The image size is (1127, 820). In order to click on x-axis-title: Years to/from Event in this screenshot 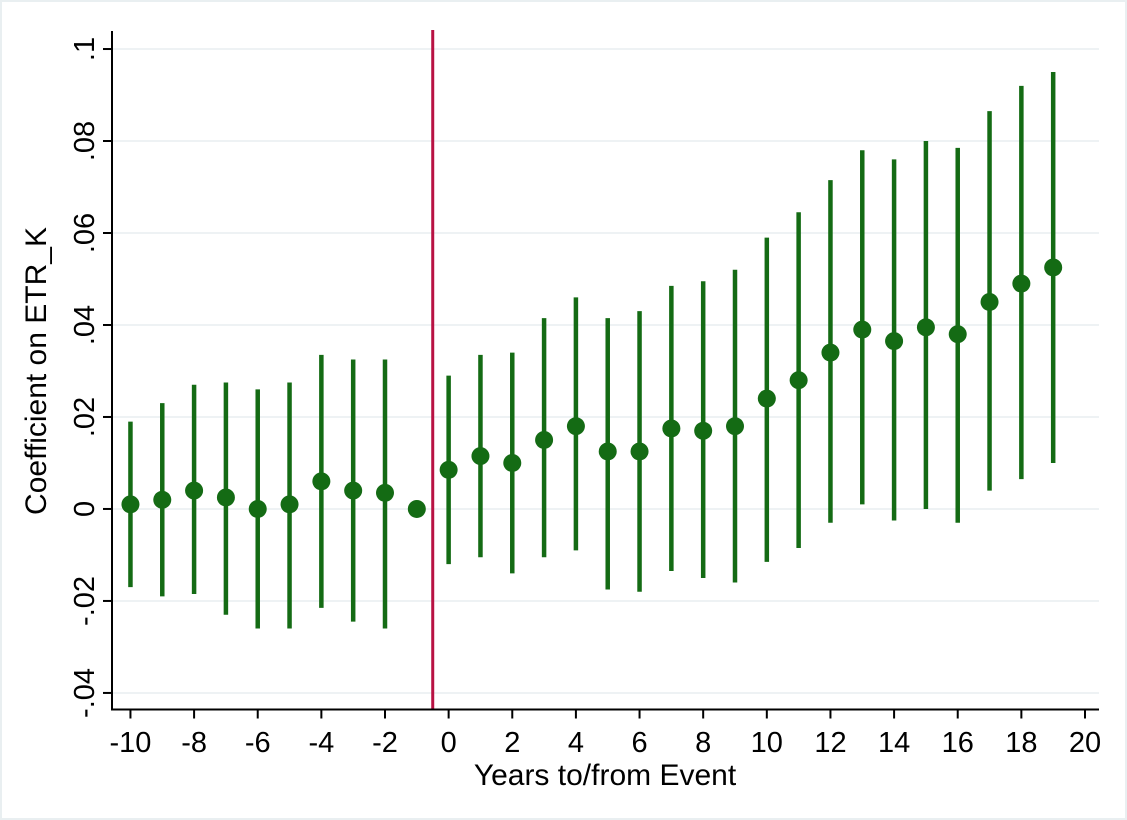, I will do `click(605, 775)`.